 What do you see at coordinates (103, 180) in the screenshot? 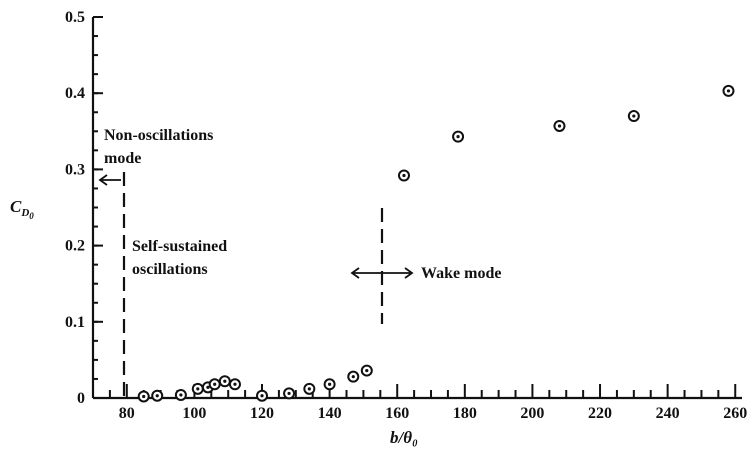
I see `non-oscillations-arrowhead` at bounding box center [103, 180].